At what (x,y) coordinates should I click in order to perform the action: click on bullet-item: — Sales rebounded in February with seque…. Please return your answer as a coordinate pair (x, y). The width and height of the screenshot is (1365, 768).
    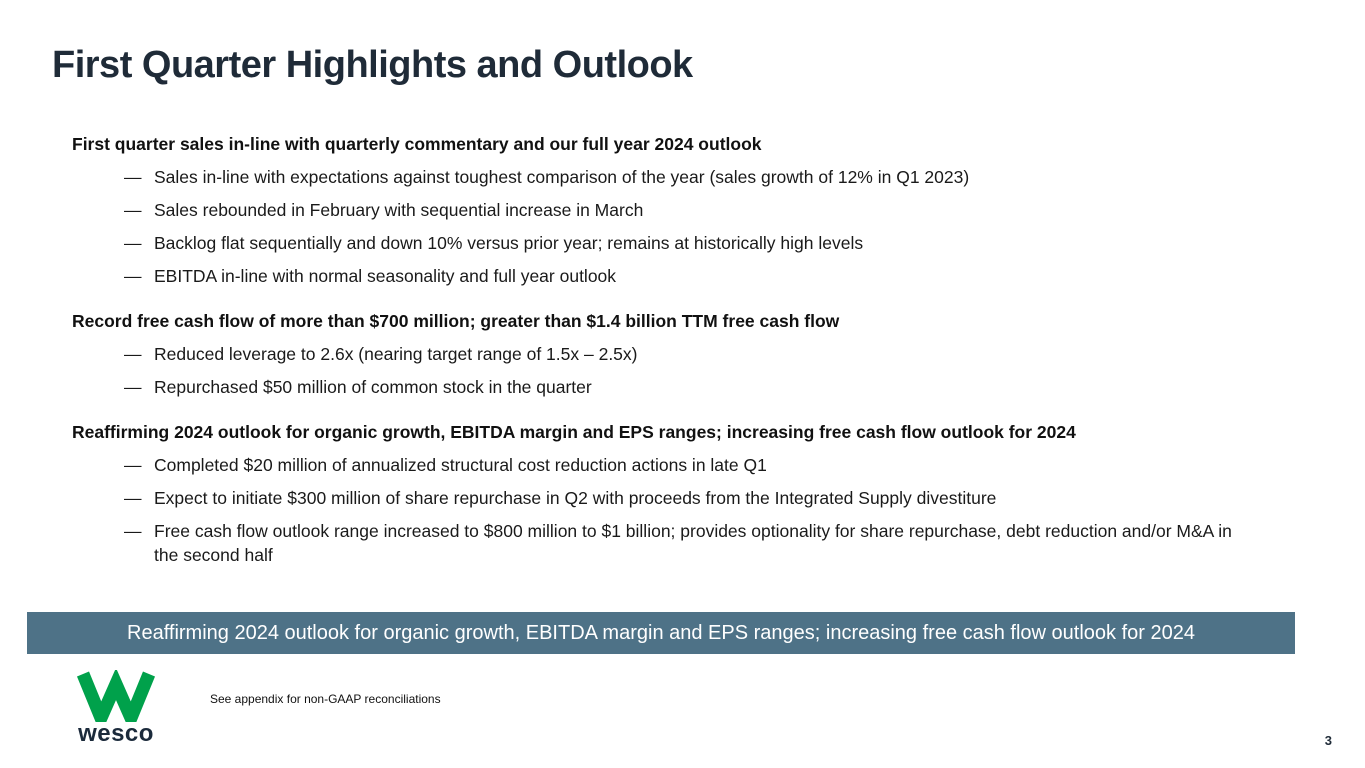
    Looking at the image, I should click on (672, 210).